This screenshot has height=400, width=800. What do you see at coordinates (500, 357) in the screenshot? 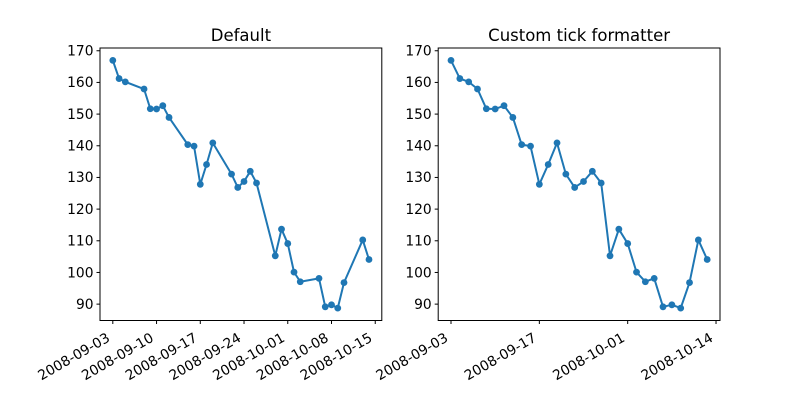
I see `x-tick-label: 2008-09-17` at bounding box center [500, 357].